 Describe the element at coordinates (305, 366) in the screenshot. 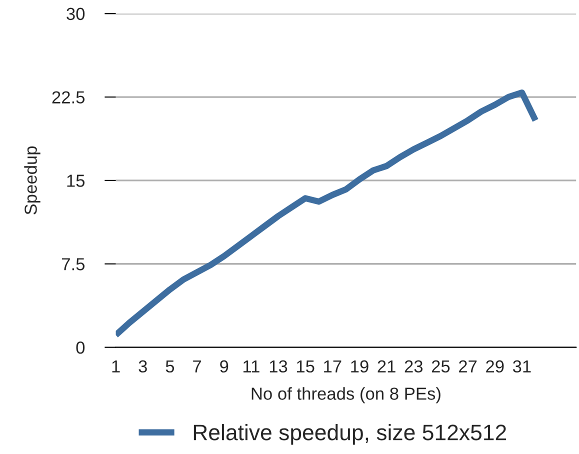

I see `x-tick-label: 15` at that location.